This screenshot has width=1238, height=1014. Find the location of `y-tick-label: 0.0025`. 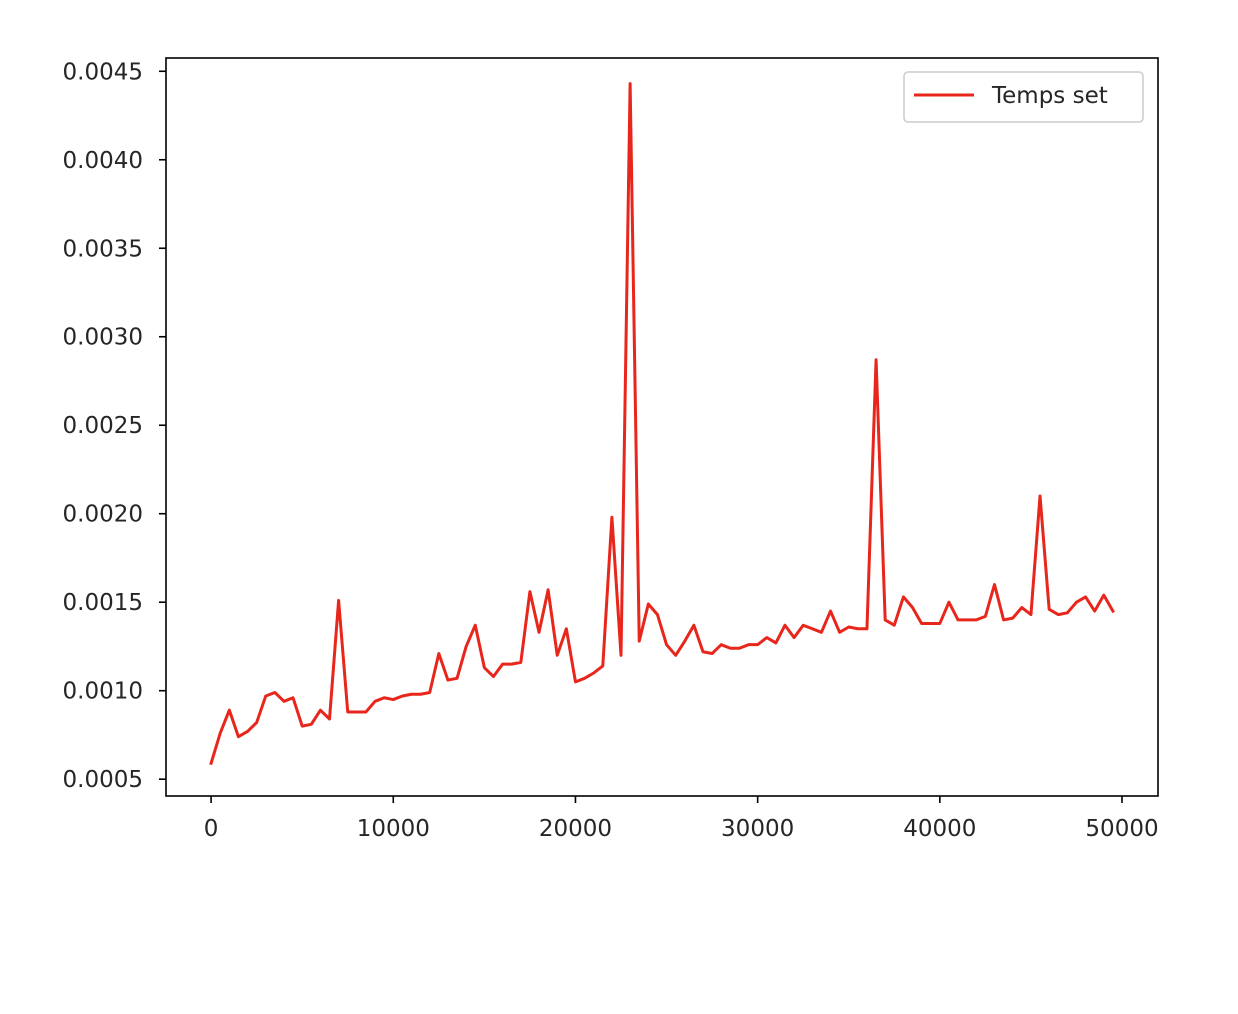

y-tick-label: 0.0025 is located at coordinates (103, 426).